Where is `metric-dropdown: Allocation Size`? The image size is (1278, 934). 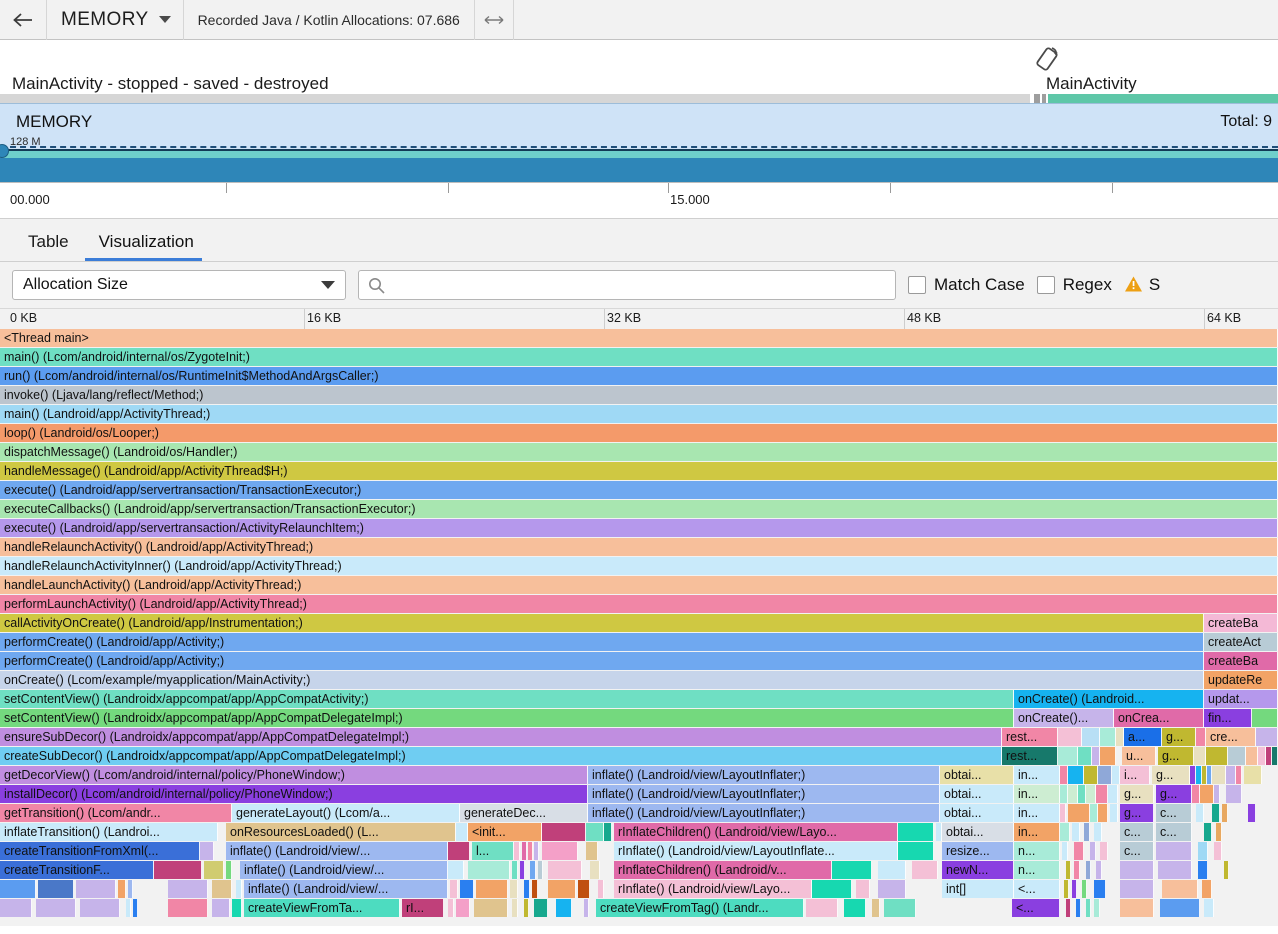 metric-dropdown: Allocation Size is located at coordinates (179, 285).